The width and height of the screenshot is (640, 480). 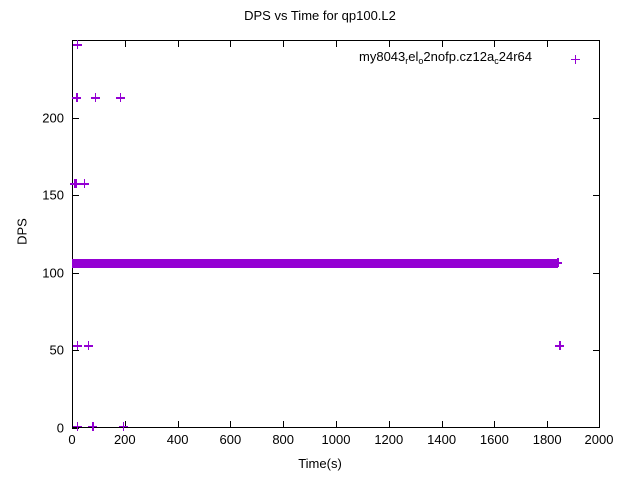 What do you see at coordinates (72, 439) in the screenshot?
I see `xtick-label-0: 0` at bounding box center [72, 439].